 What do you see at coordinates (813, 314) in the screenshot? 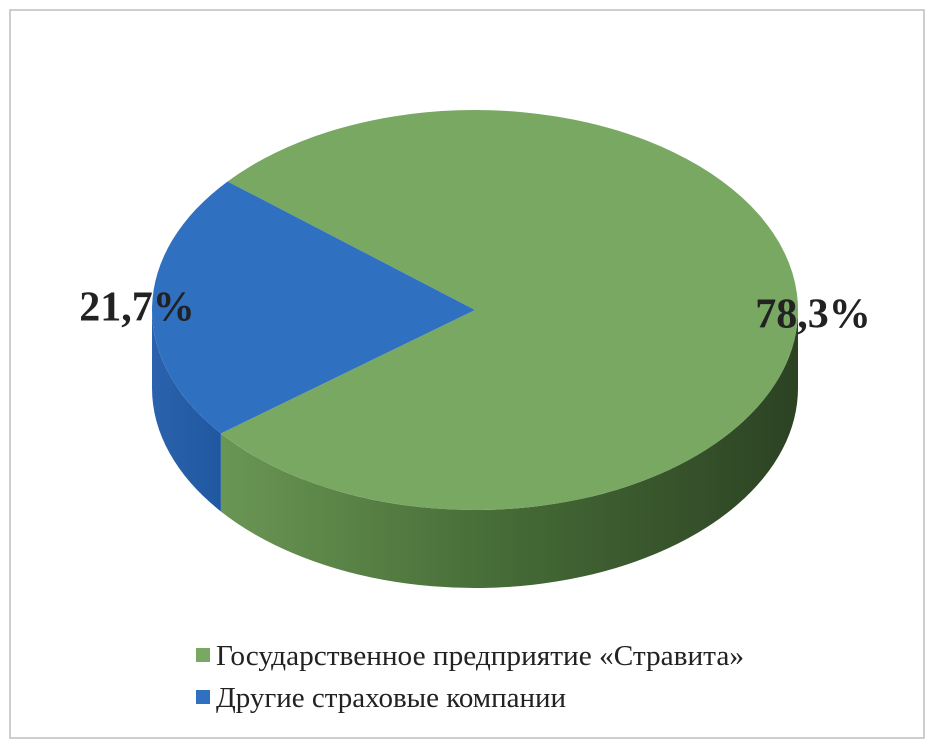
I see `data-label: 78,3%` at bounding box center [813, 314].